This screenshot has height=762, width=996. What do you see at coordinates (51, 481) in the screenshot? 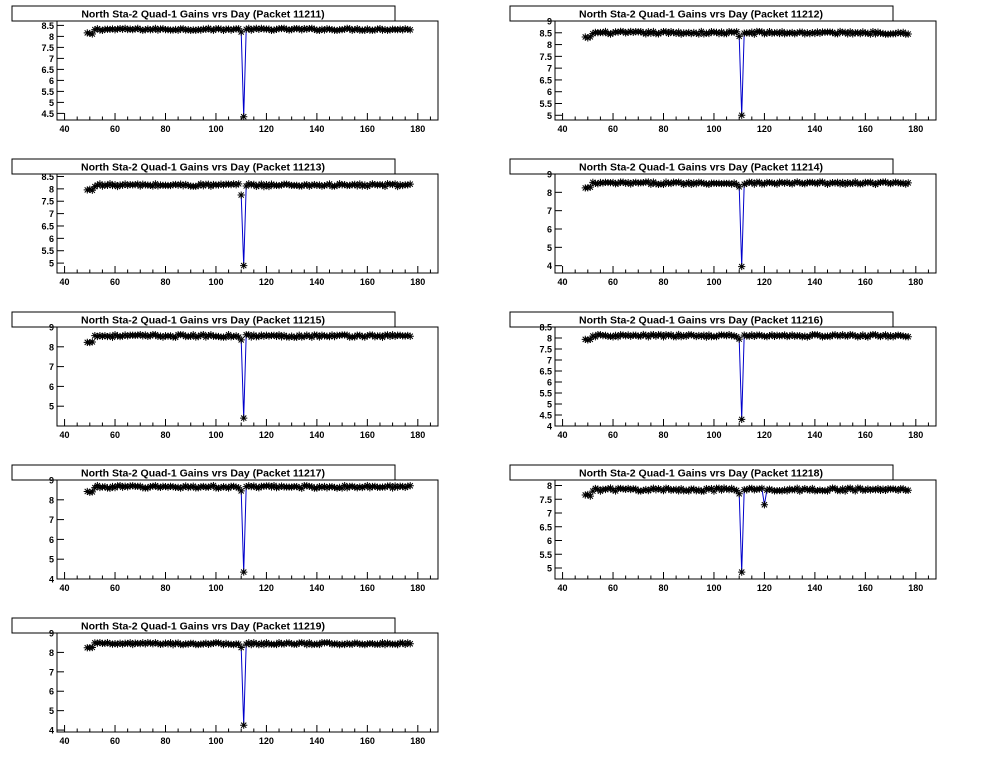
I see `y-tick-label: 9` at bounding box center [51, 481].